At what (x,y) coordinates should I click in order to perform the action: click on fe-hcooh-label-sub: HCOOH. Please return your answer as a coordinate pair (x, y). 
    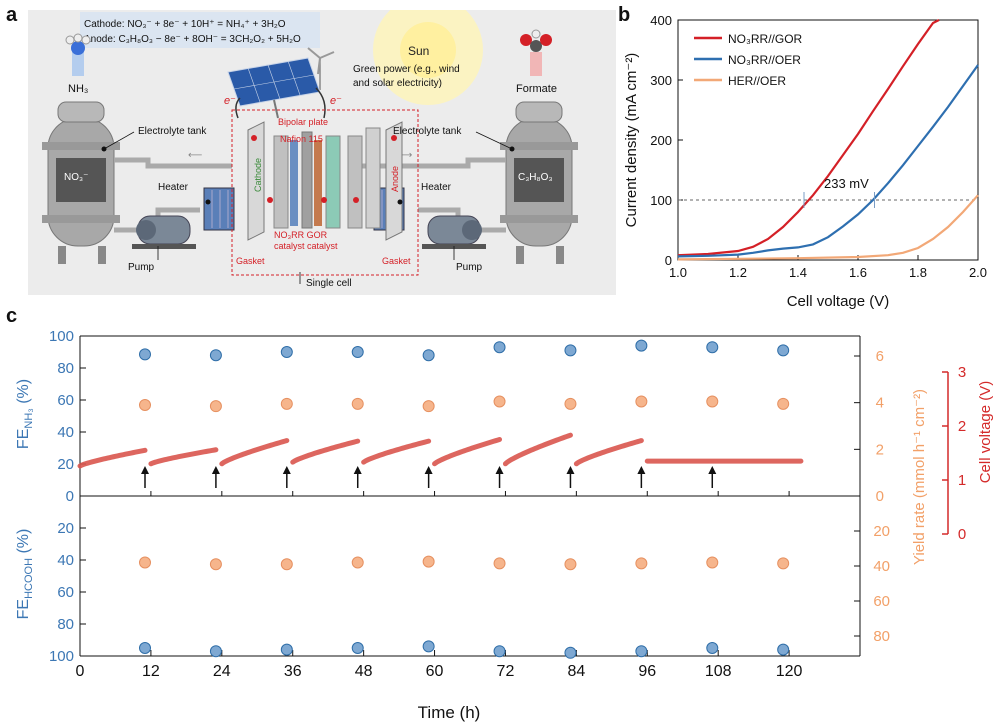
    Looking at the image, I should click on (29, 578).